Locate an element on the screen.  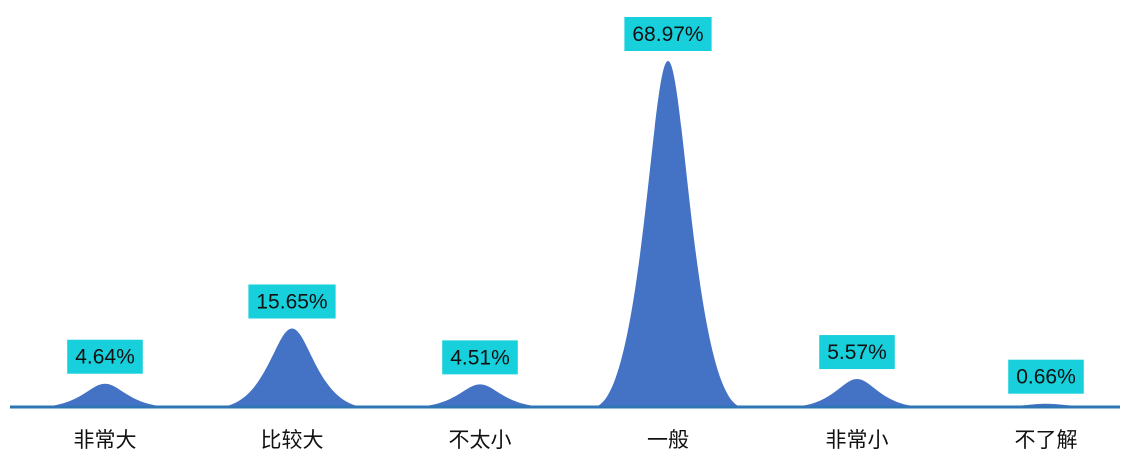
data-label-5: 5.57% is located at coordinates (857, 352).